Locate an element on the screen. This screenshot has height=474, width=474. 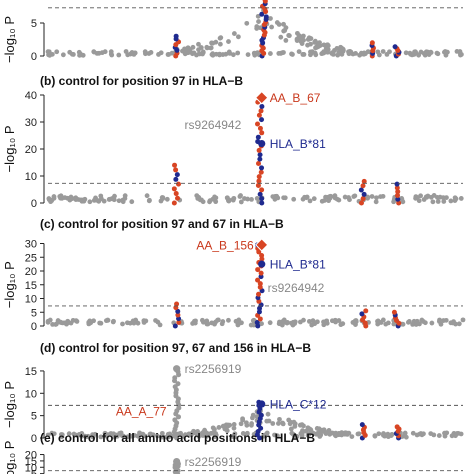
baseline-points is located at coordinates (255, 322).